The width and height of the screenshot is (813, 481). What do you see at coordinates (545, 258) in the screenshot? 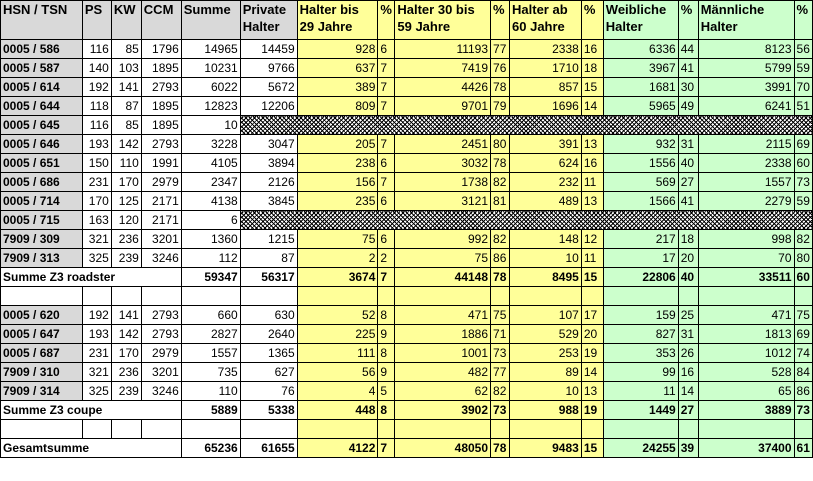
I see `ab60-count-cell: 10` at bounding box center [545, 258].